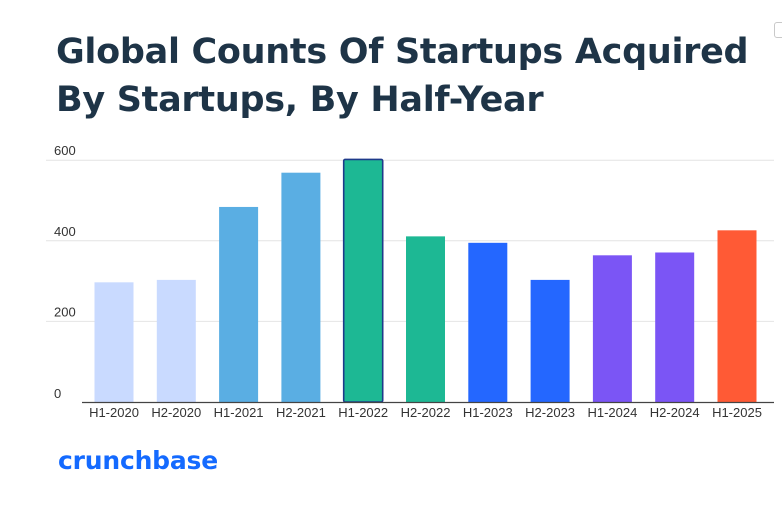 The height and width of the screenshot is (506, 782). Describe the element at coordinates (675, 412) in the screenshot. I see `x-tick-label: H2-2024` at that location.